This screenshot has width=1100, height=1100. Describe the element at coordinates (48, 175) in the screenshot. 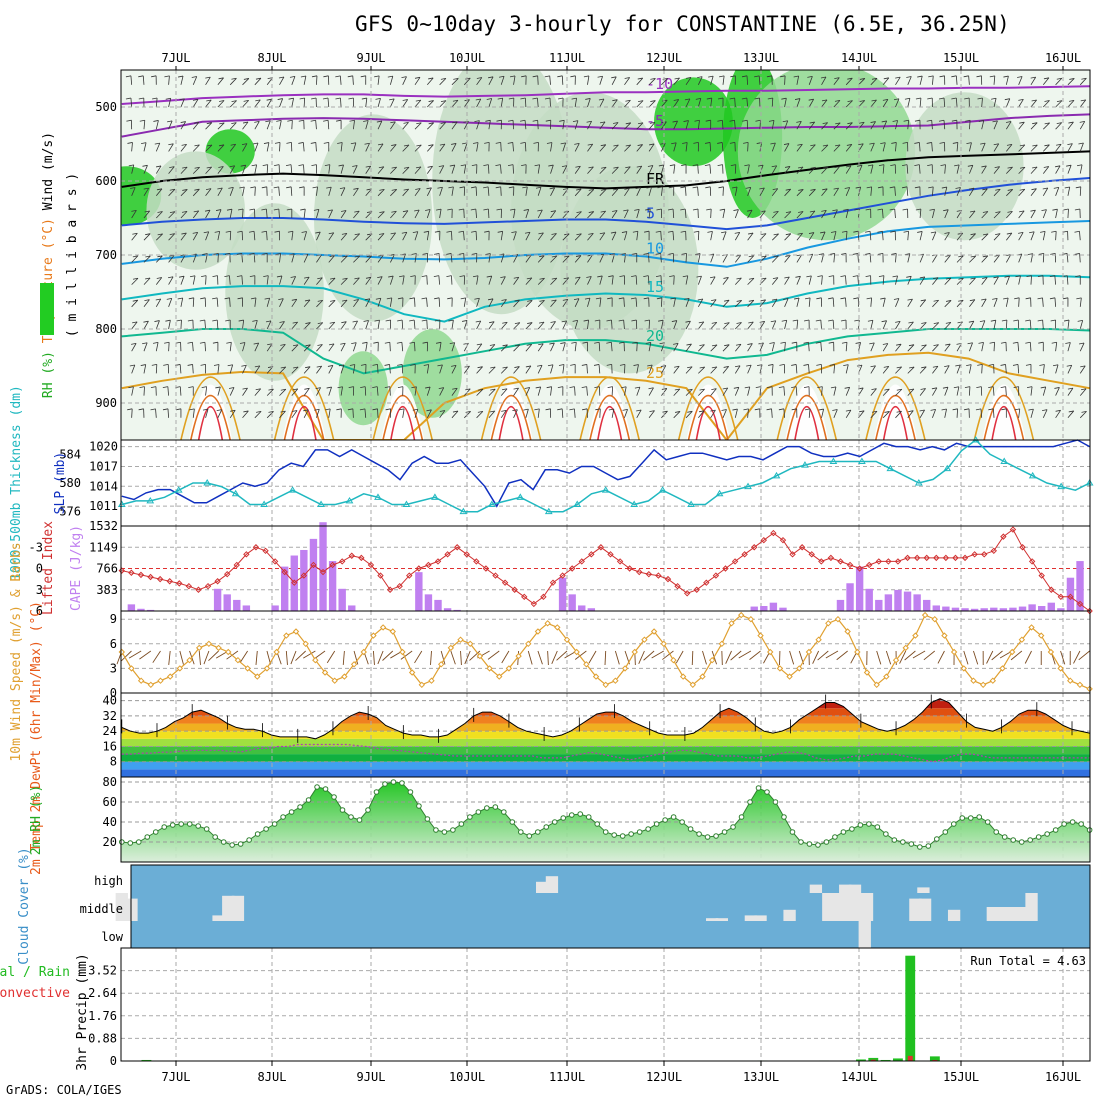

I see `vert-axis-label-part: Wind (m/s)` at that location.